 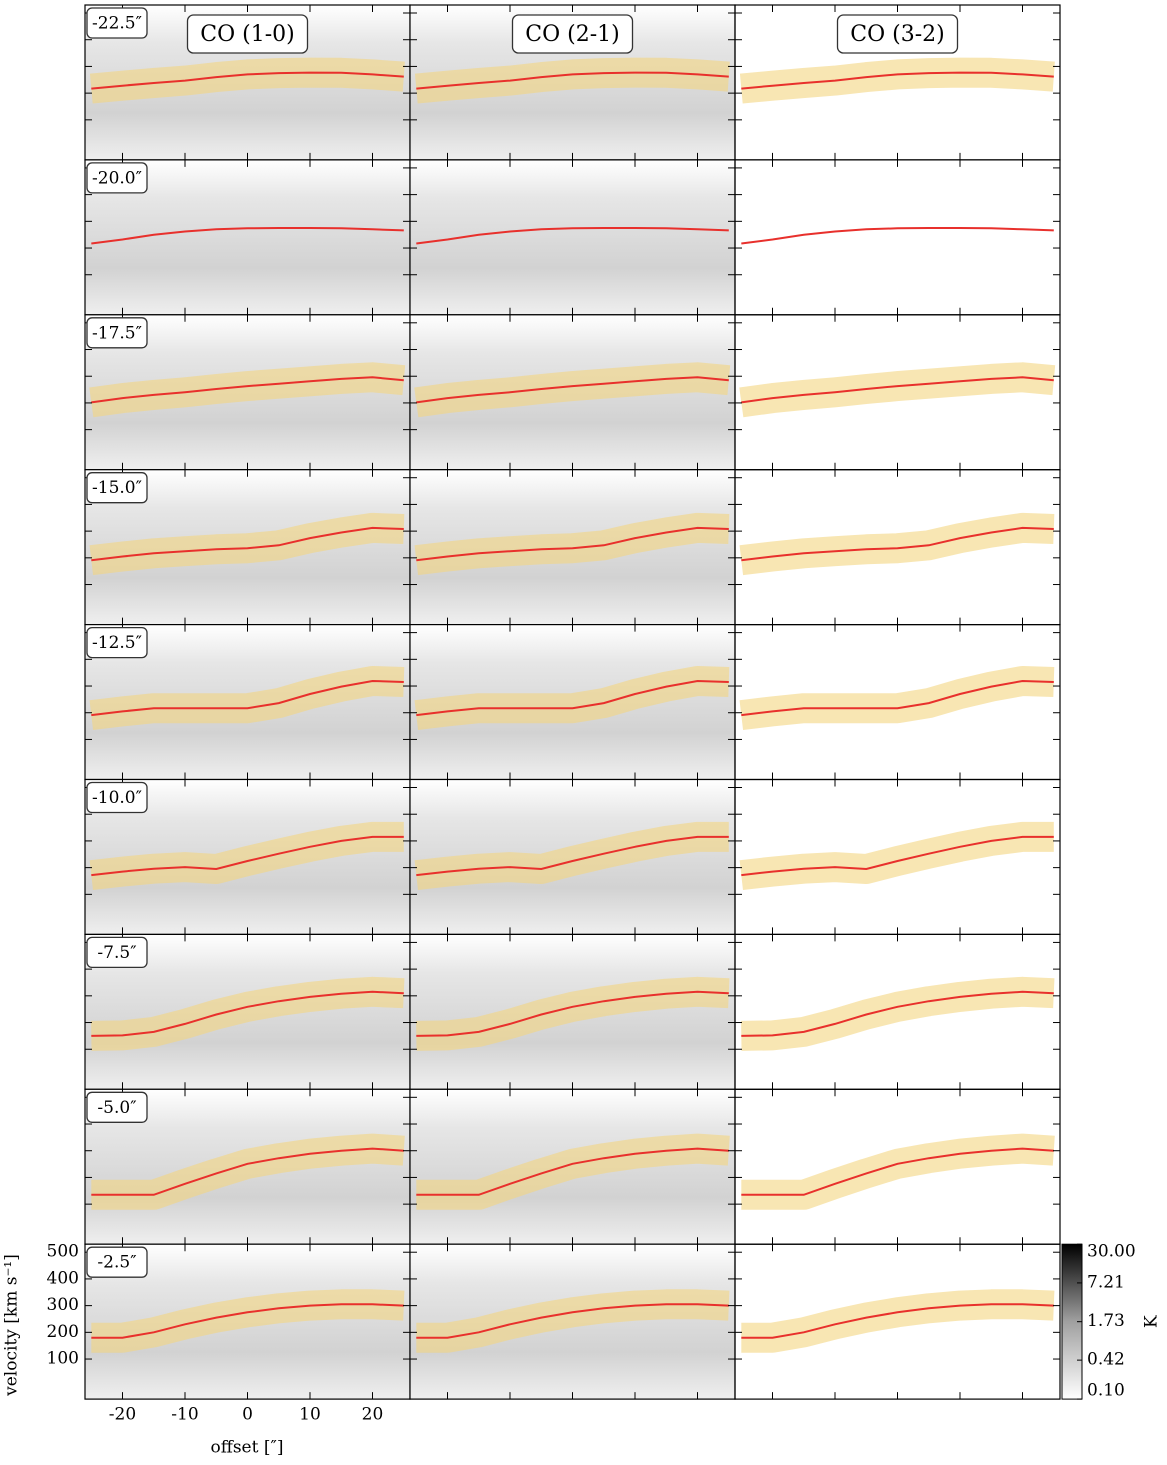 I want to click on row-label: -10.0″, so click(x=117, y=798).